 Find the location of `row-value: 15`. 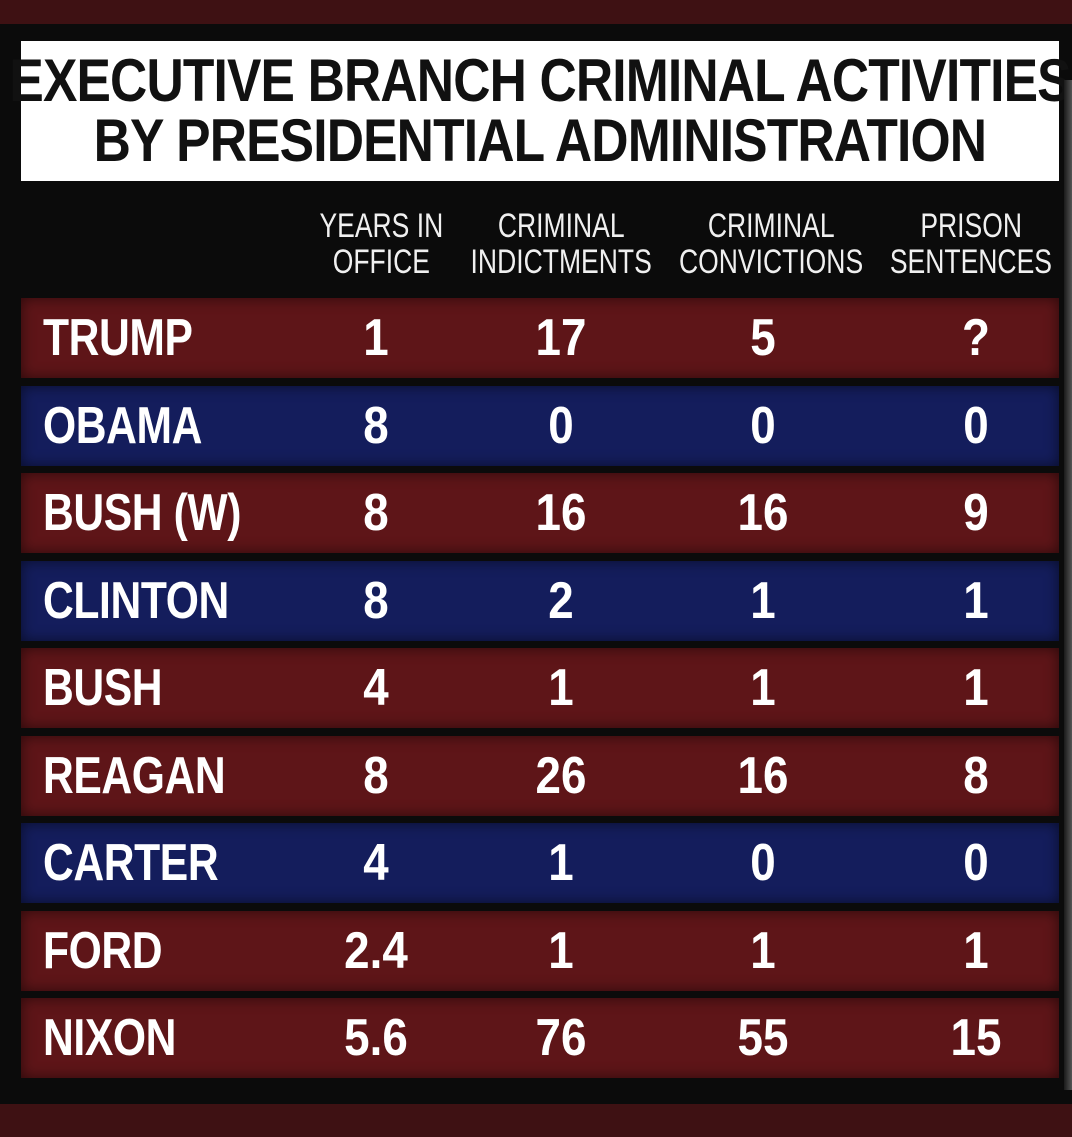

row-value: 15 is located at coordinates (976, 1038).